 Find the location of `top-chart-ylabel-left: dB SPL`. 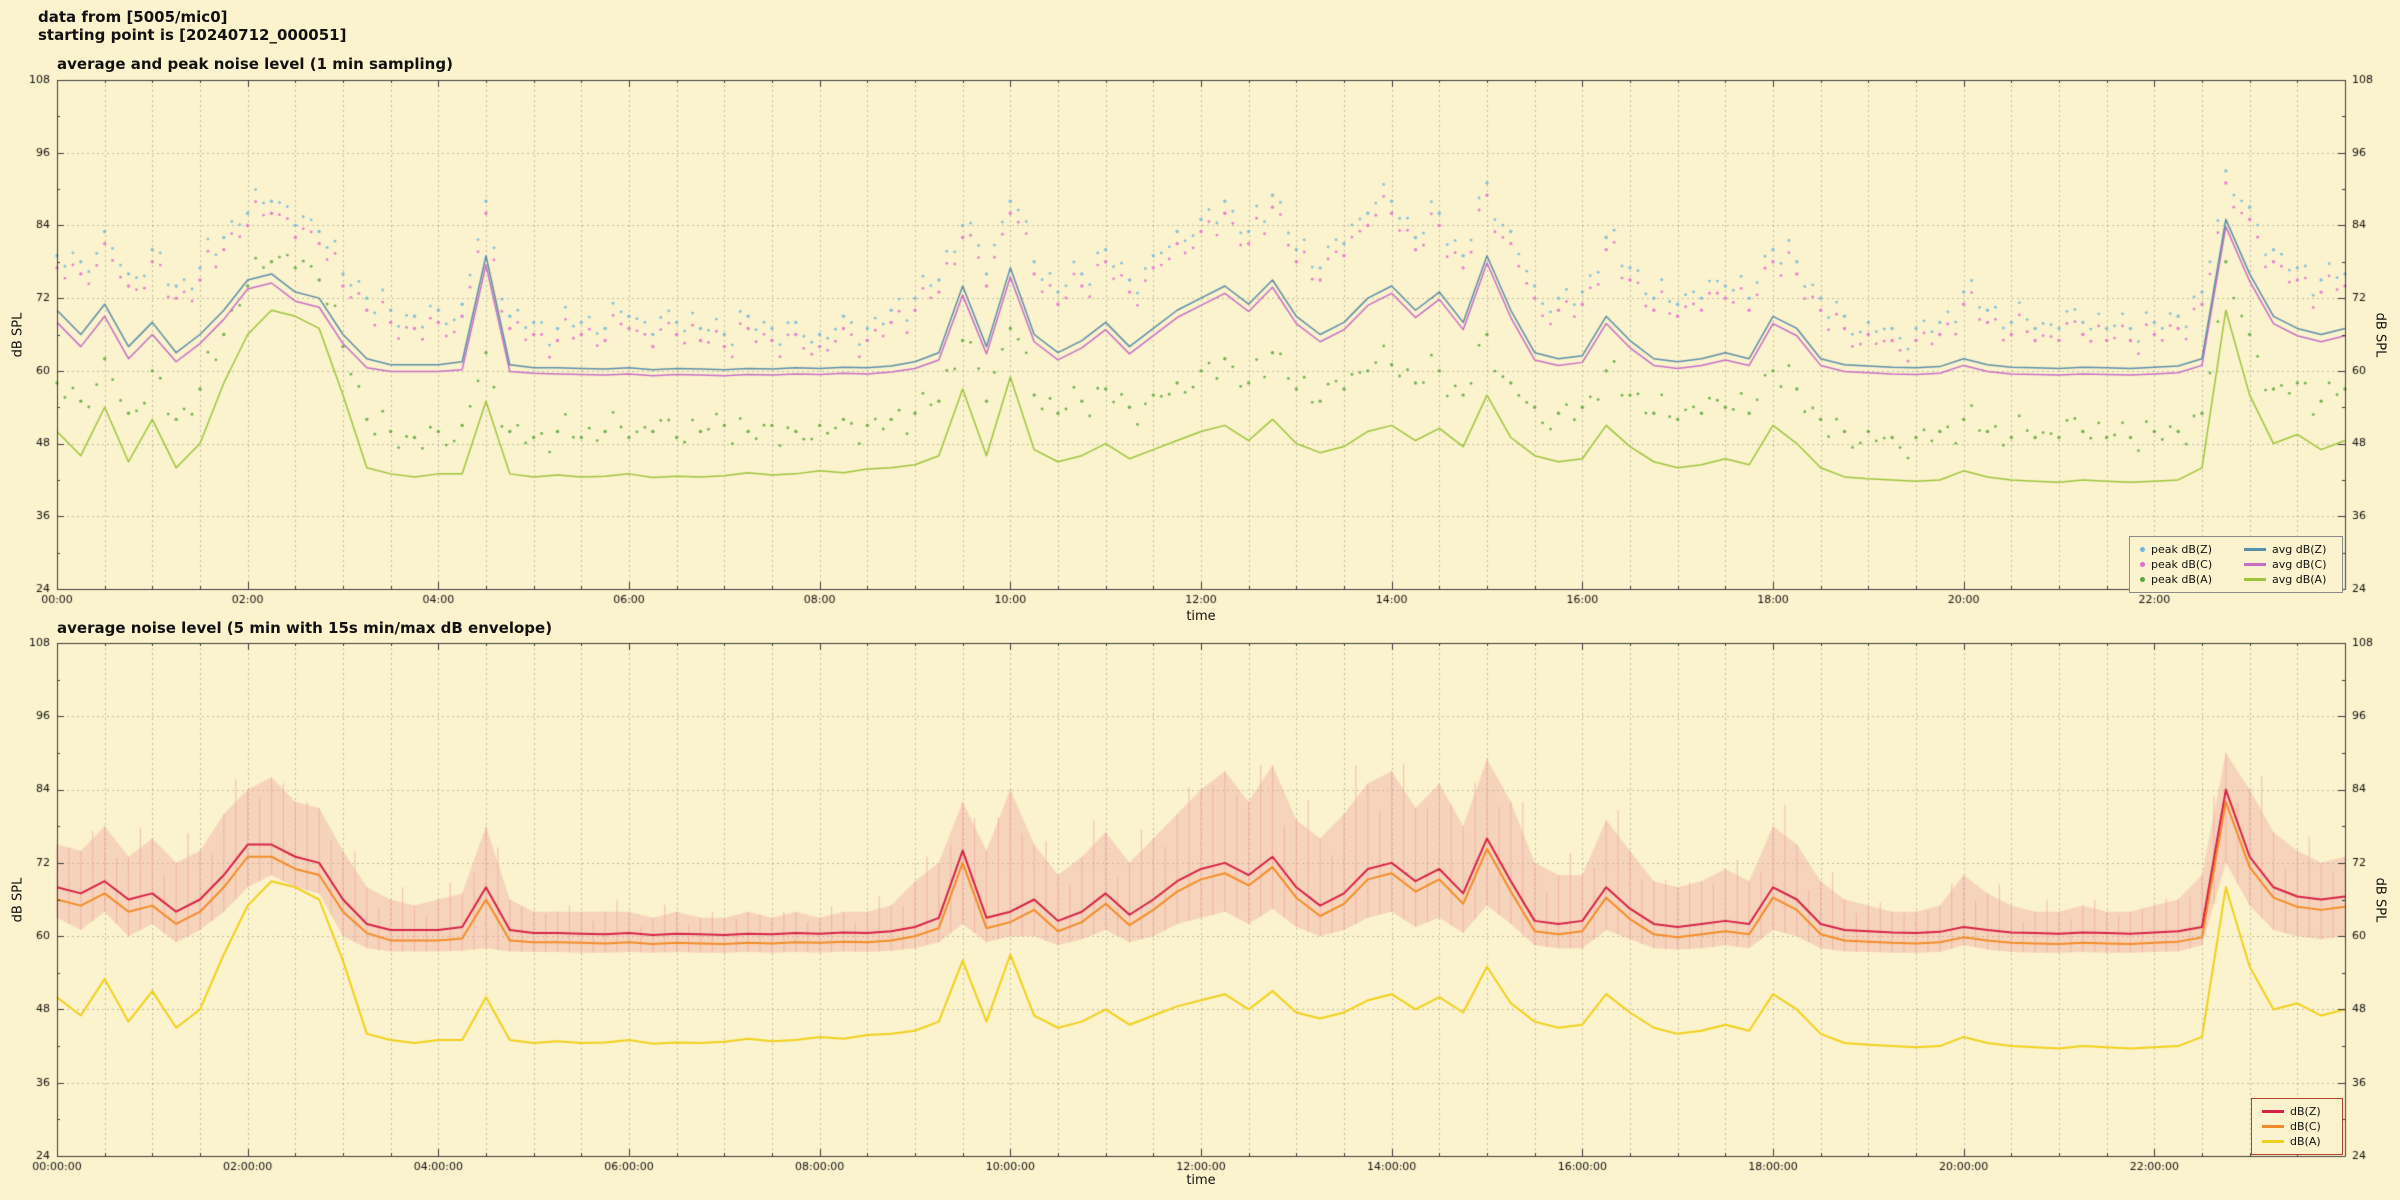

top-chart-ylabel-left: dB SPL is located at coordinates (18, 335).